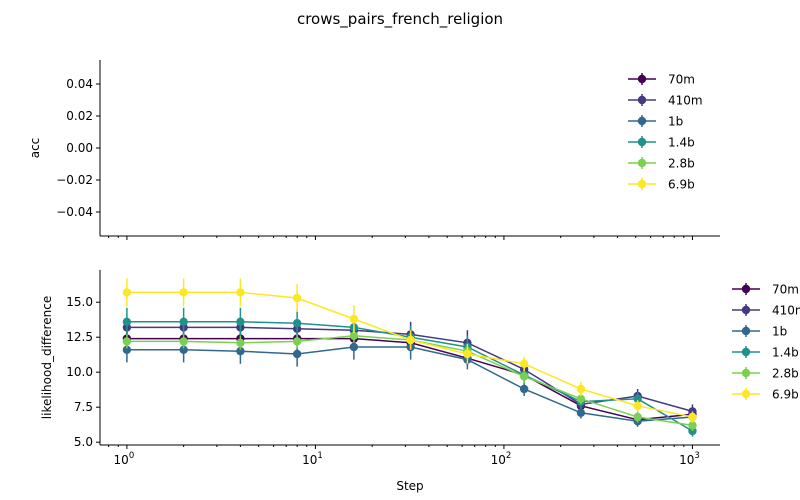 The height and width of the screenshot is (500, 800). What do you see at coordinates (83, 407) in the screenshot?
I see `y-tick-label: 7.5` at bounding box center [83, 407].